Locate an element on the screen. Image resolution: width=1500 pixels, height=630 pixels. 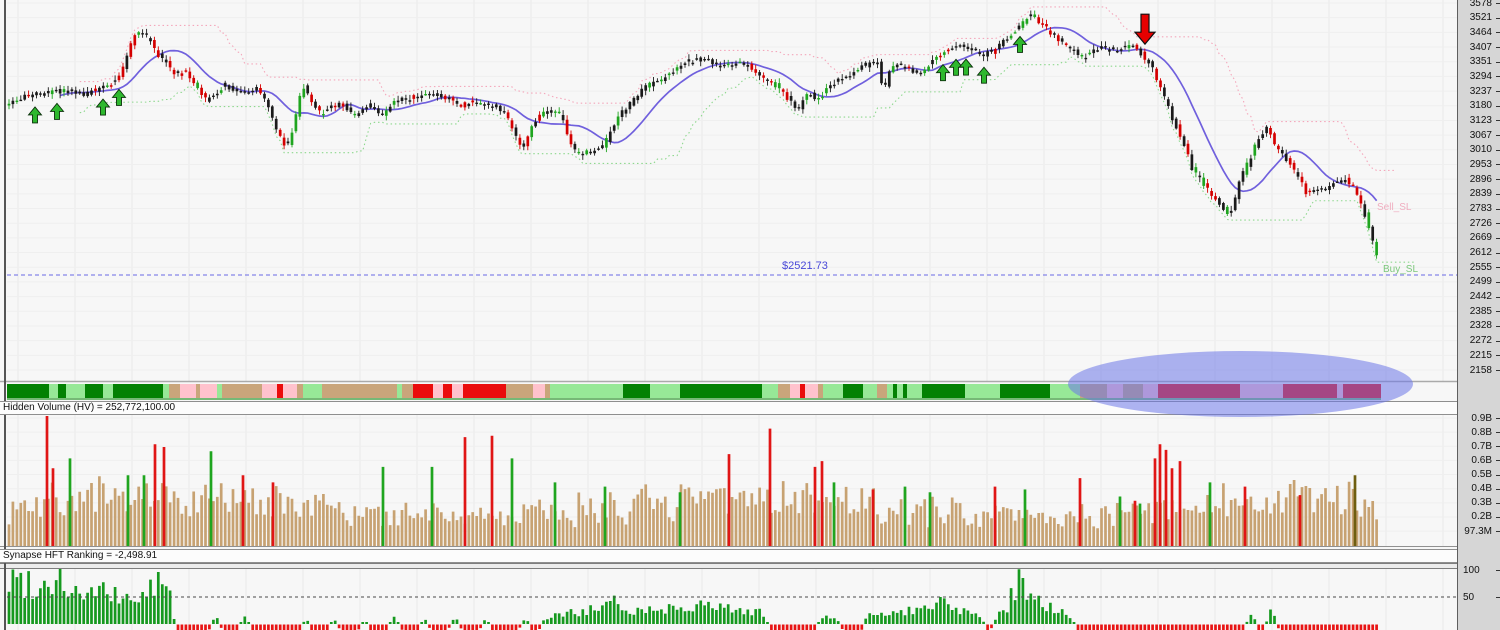
price-axis-label: 2839 is located at coordinates (1480, 194).